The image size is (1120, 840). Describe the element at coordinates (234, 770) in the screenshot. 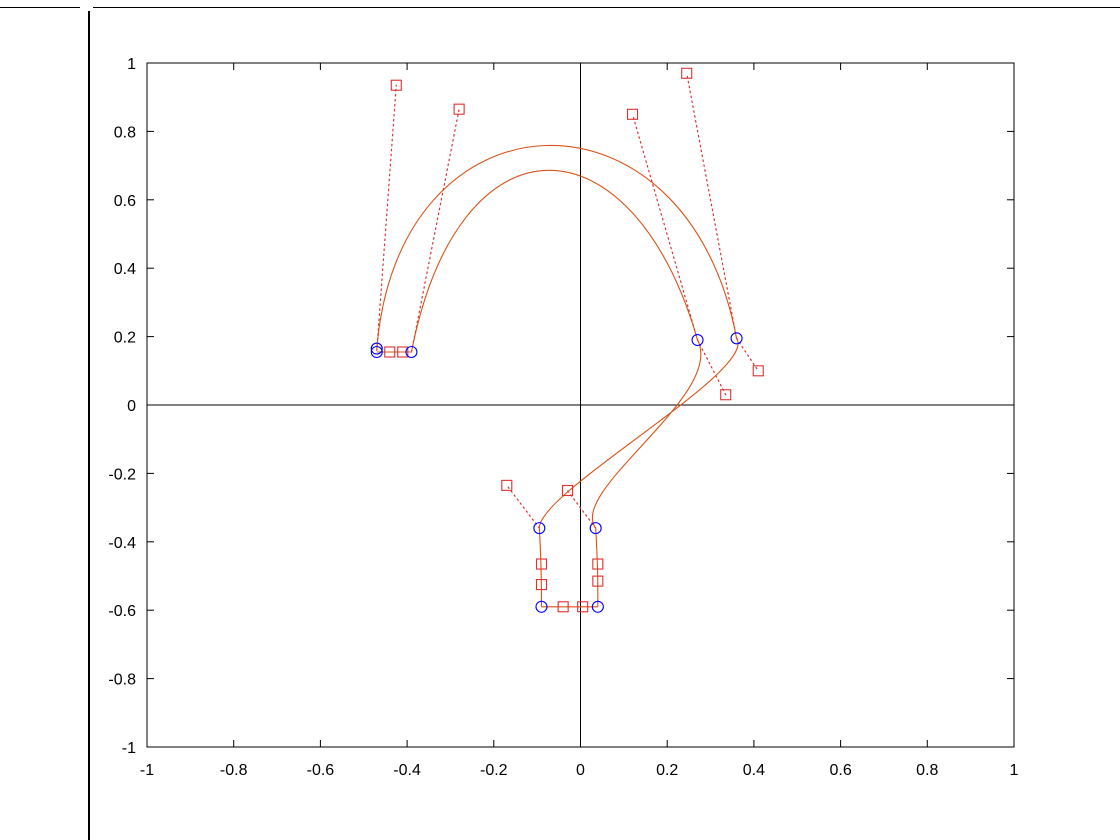

I see `x-tick-label: -0.8` at that location.